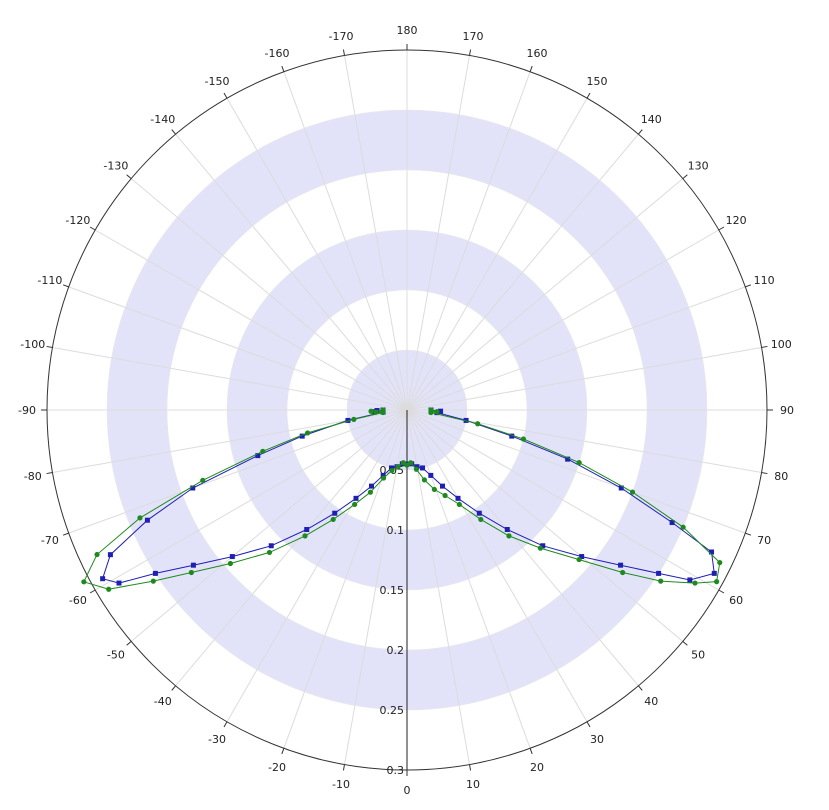 Image resolution: width=829 pixels, height=810 pixels. What do you see at coordinates (407, 790) in the screenshot?
I see `angle-tick-label: 0` at bounding box center [407, 790].